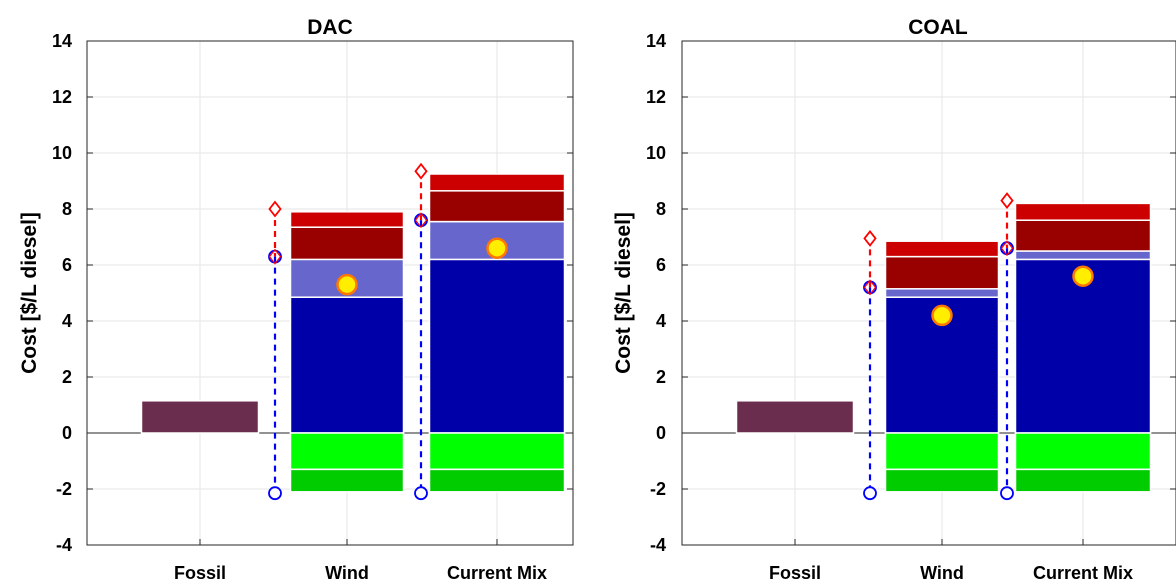 The image size is (1176, 586). I want to click on chart-title: COAL, so click(938, 27).